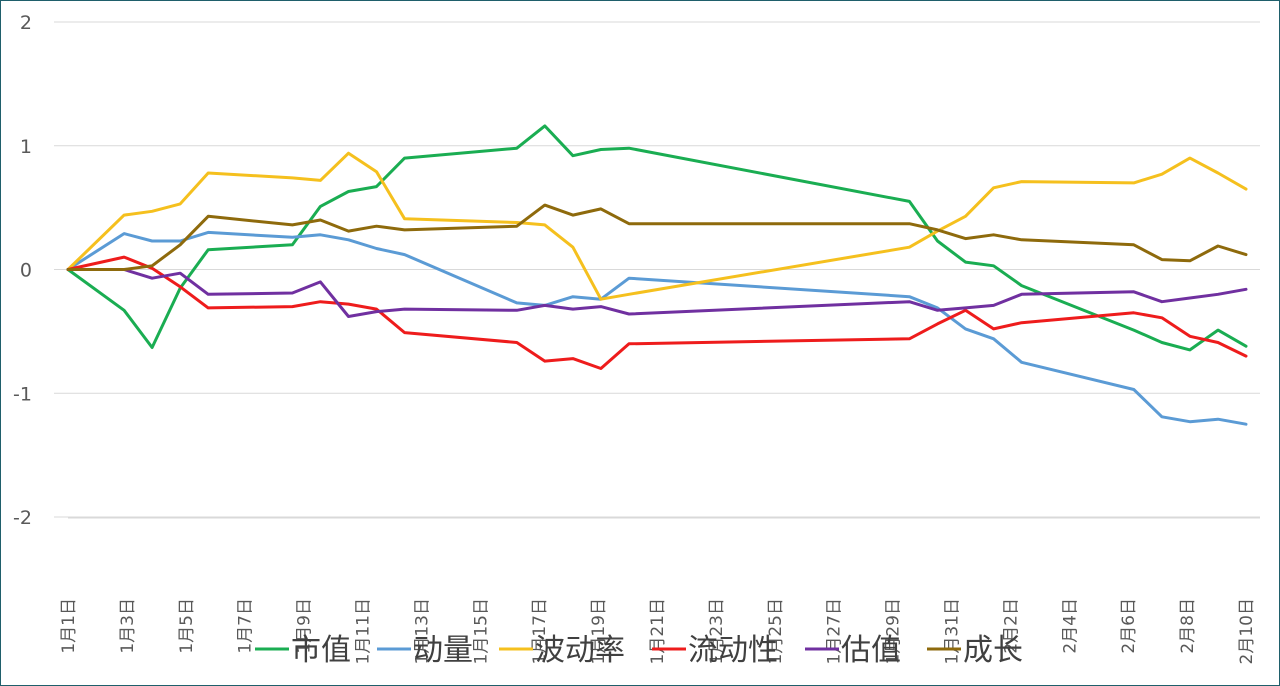 Image resolution: width=1280 pixels, height=686 pixels. Describe the element at coordinates (187, 626) in the screenshot. I see `x-tick-label: 1月5日` at that location.